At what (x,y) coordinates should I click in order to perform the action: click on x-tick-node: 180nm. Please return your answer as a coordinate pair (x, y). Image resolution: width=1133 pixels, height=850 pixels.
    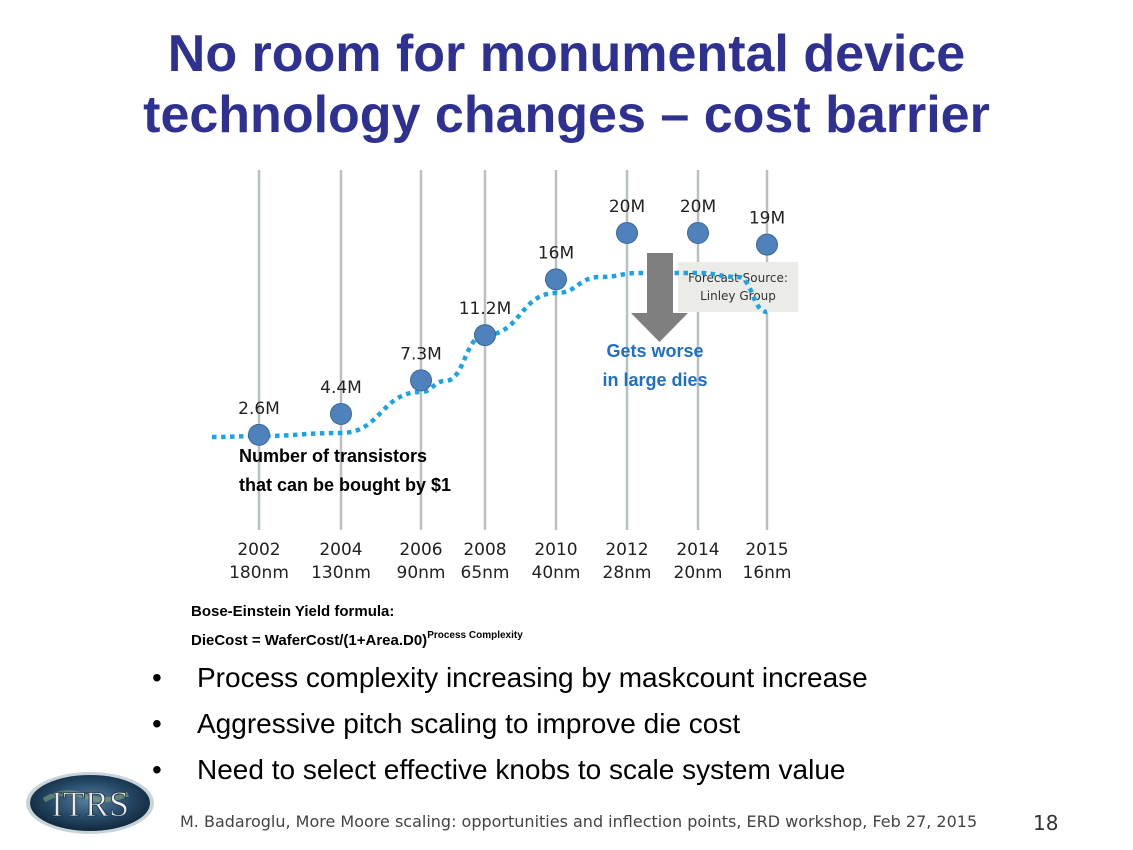
    Looking at the image, I should click on (259, 573).